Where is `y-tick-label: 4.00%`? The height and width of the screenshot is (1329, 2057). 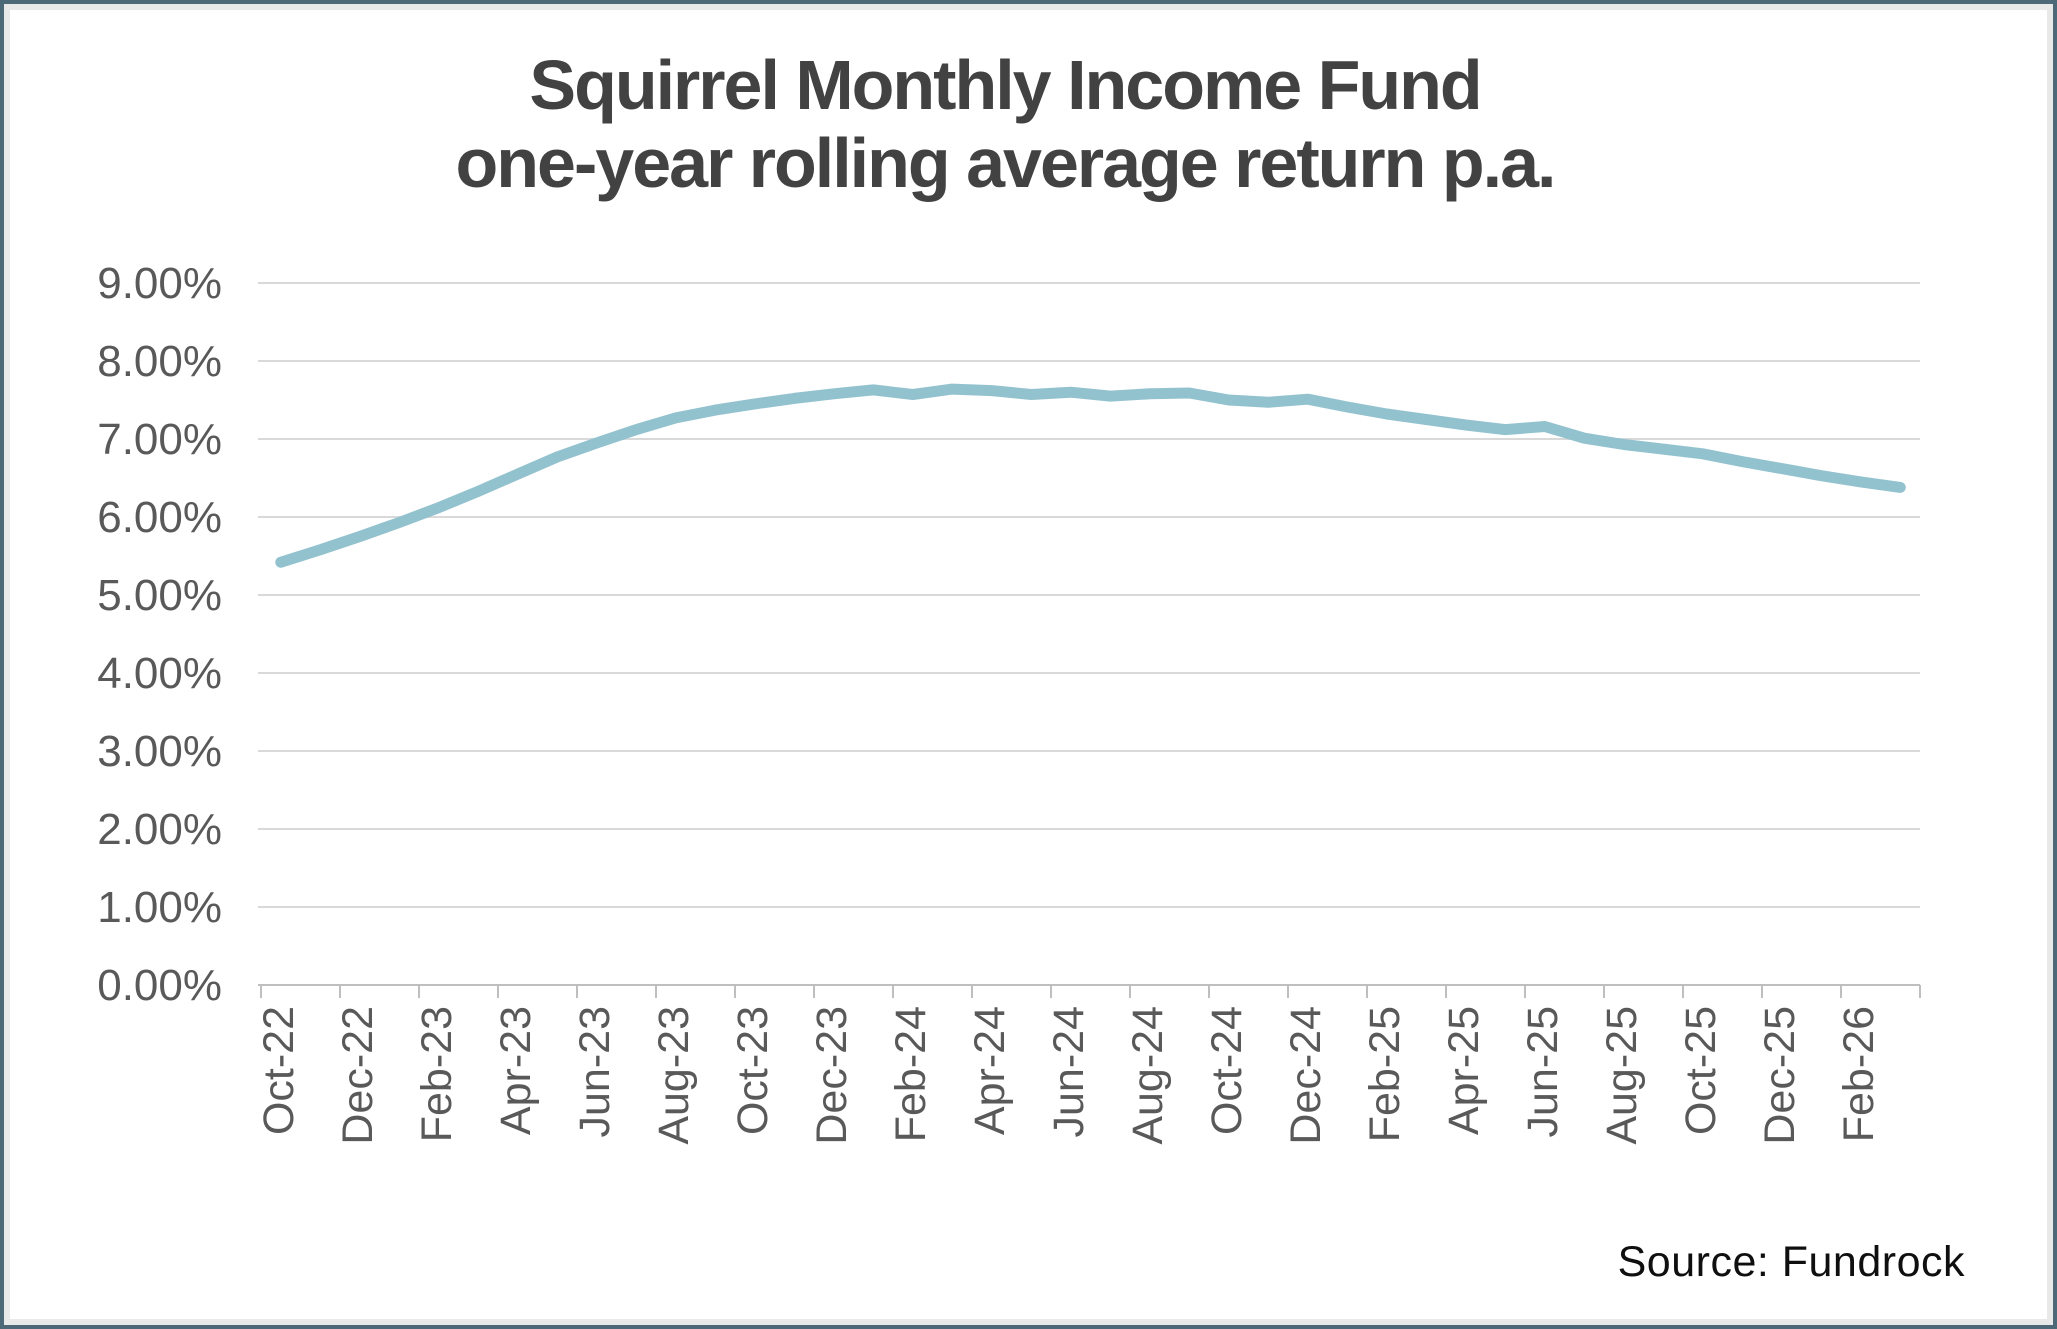 y-tick-label: 4.00% is located at coordinates (159, 673).